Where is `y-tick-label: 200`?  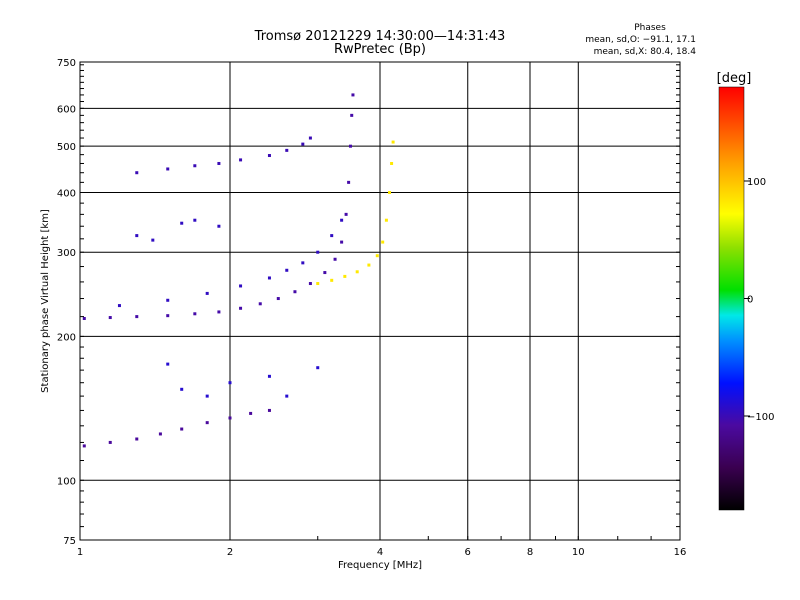 y-tick-label: 200 is located at coordinates (66, 337).